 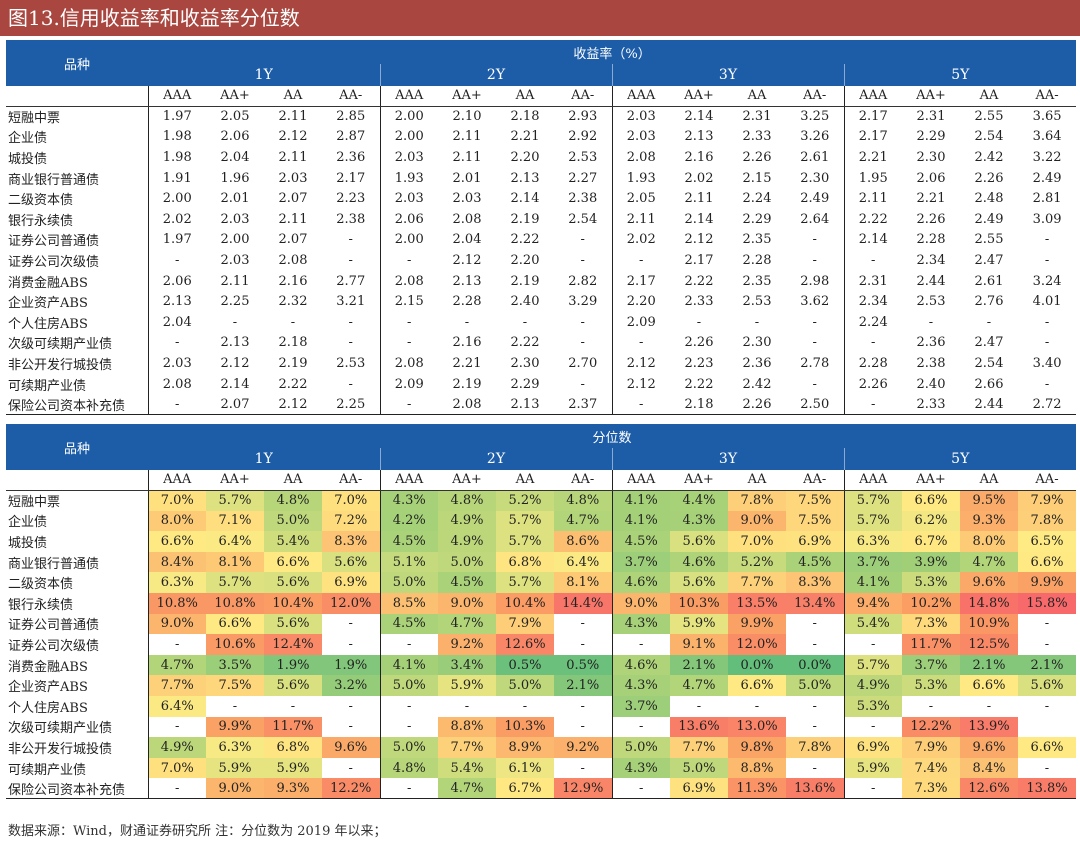 What do you see at coordinates (1047, 219) in the screenshot?
I see `value-cell: 3.09` at bounding box center [1047, 219].